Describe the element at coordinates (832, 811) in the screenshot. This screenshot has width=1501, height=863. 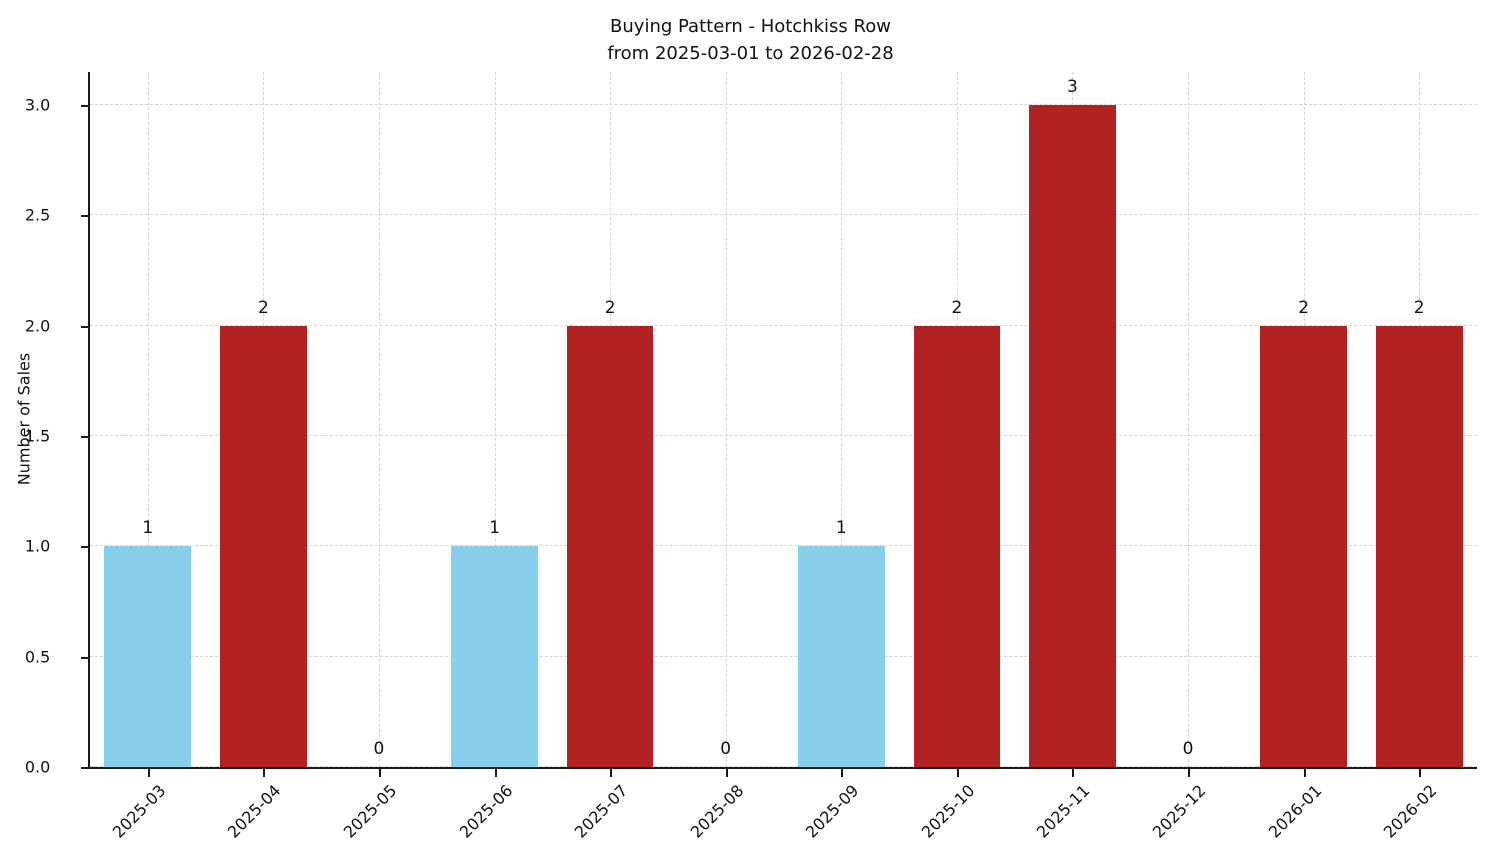
I see `x-tick-label: 2025-09` at that location.